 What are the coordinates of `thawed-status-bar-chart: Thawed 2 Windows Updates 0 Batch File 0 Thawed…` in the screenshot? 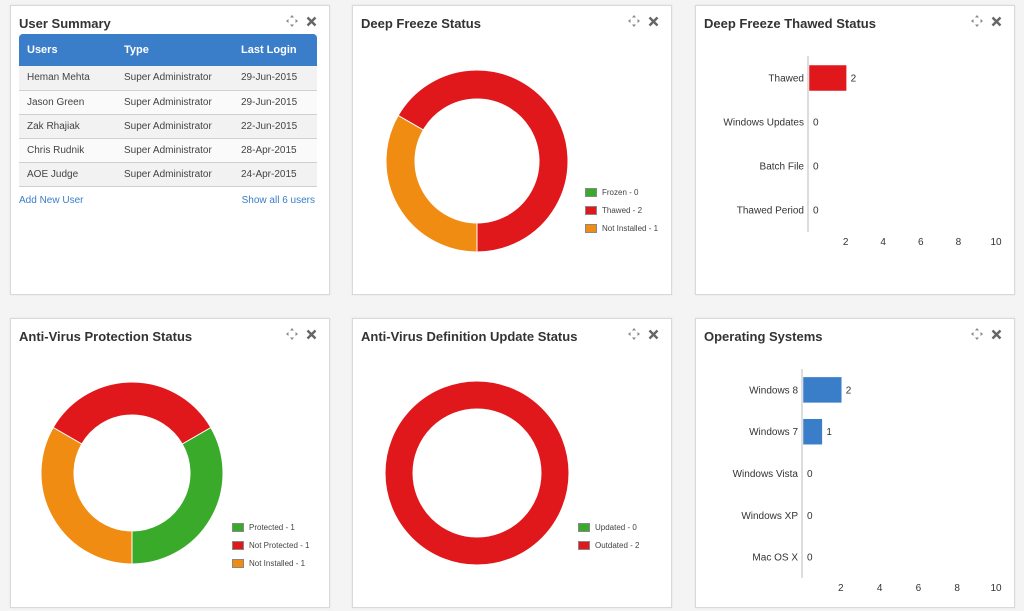 It's located at (862, 152).